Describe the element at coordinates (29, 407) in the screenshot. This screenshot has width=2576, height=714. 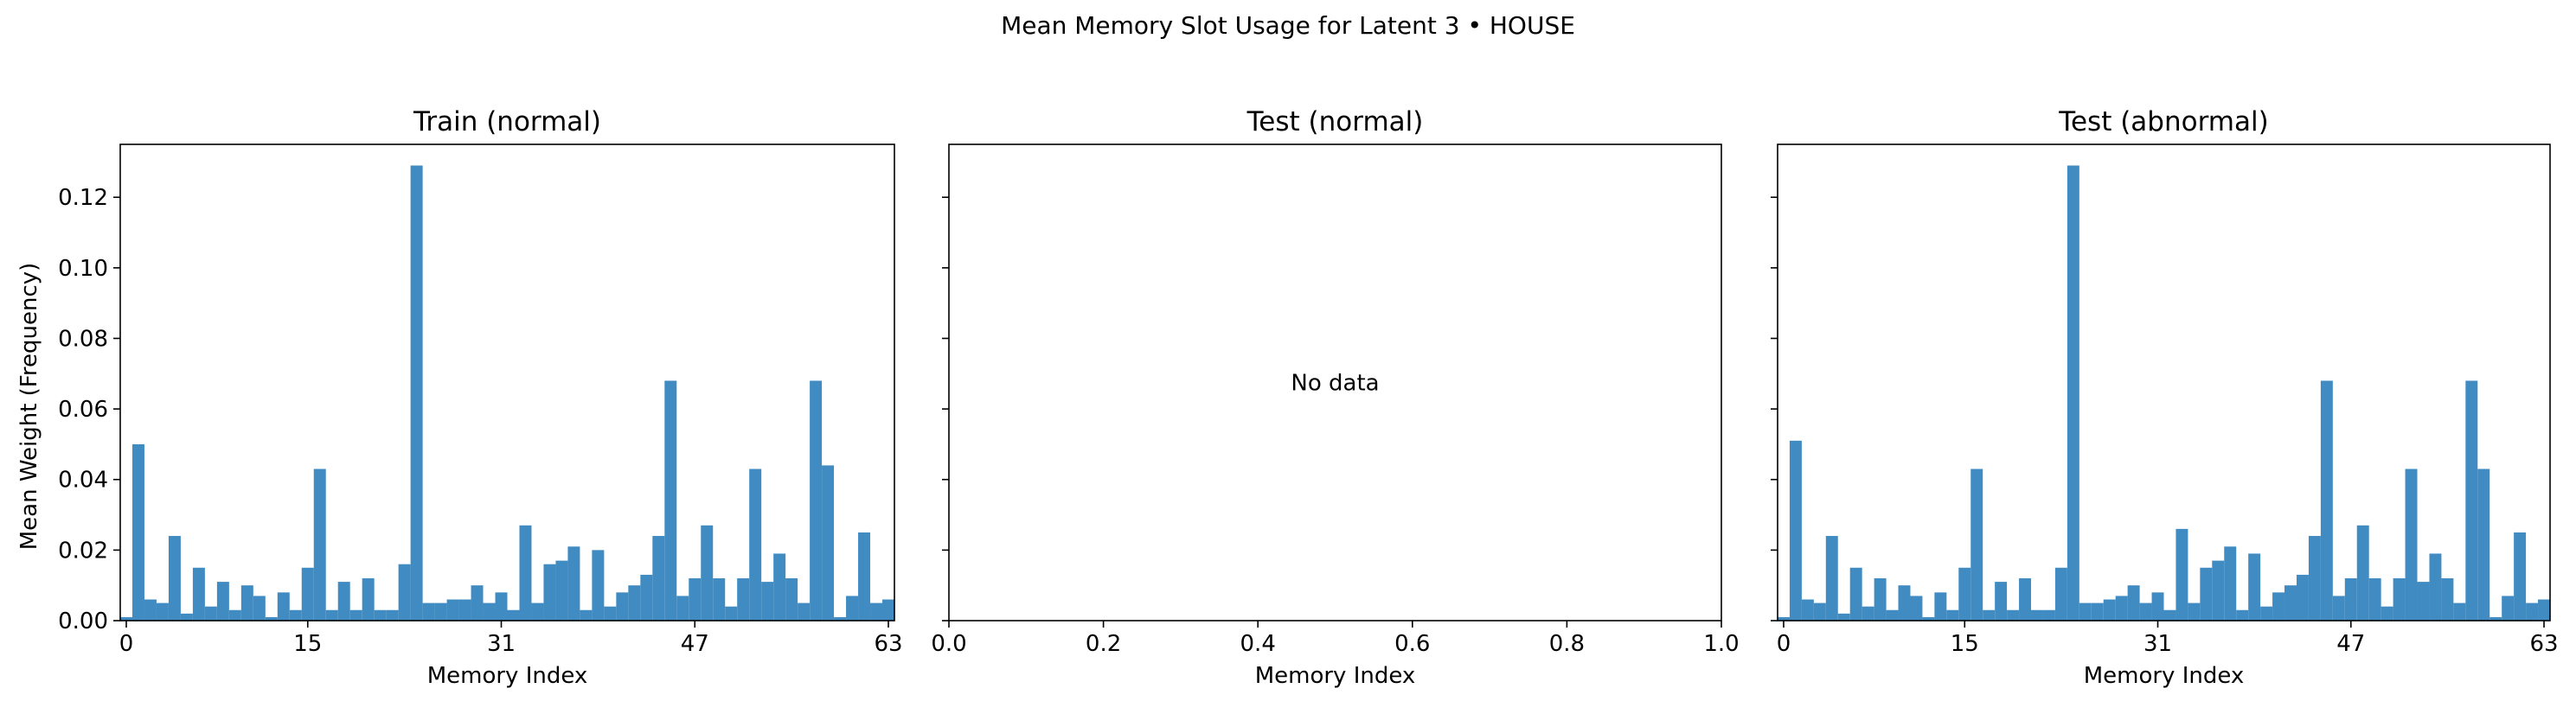
I see `y-axis-label: Mean Weight (Frequency)` at that location.